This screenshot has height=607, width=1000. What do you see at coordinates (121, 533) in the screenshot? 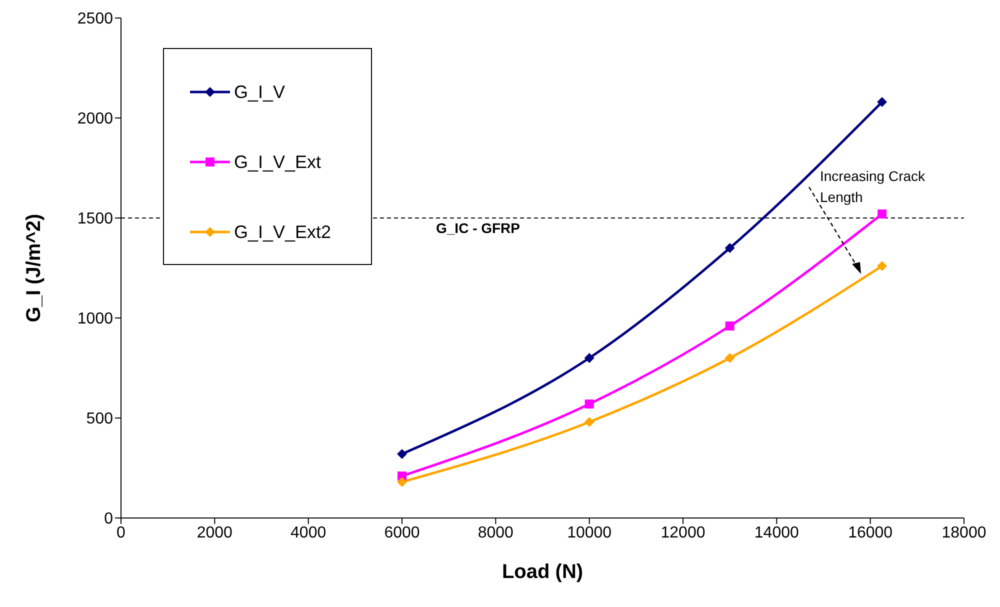
I see `x-tick-label: 0` at bounding box center [121, 533].